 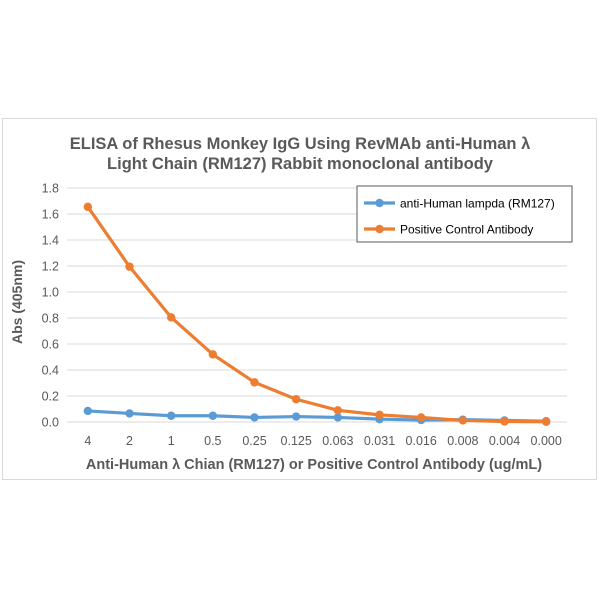 What do you see at coordinates (421, 441) in the screenshot?
I see `x-tick-label: 0.016` at bounding box center [421, 441].